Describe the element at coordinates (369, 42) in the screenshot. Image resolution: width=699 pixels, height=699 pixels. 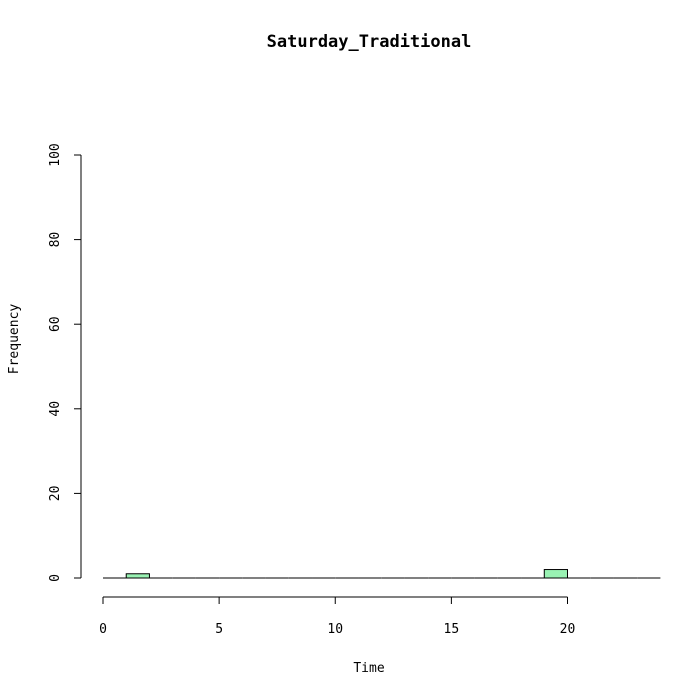
I see `chart-title: Saturday_Traditional` at that location.